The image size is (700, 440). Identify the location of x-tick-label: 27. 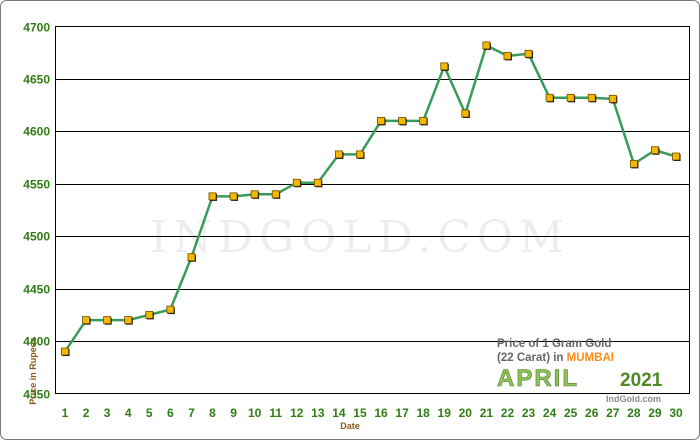
(613, 413).